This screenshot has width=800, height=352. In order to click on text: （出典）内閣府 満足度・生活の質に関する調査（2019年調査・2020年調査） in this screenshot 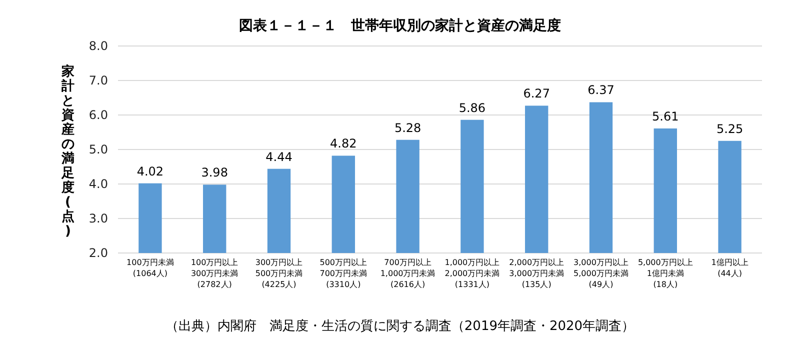, I will do `click(400, 326)`.